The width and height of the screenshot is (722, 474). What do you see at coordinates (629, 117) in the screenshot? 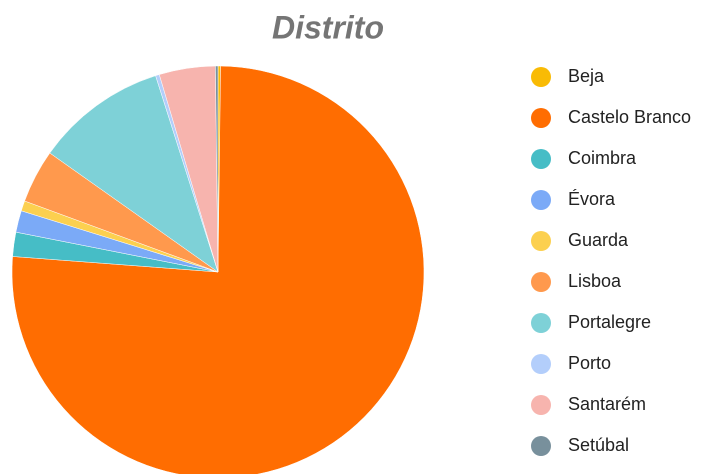
I see `legend-label: Castelo Branco` at bounding box center [629, 117].